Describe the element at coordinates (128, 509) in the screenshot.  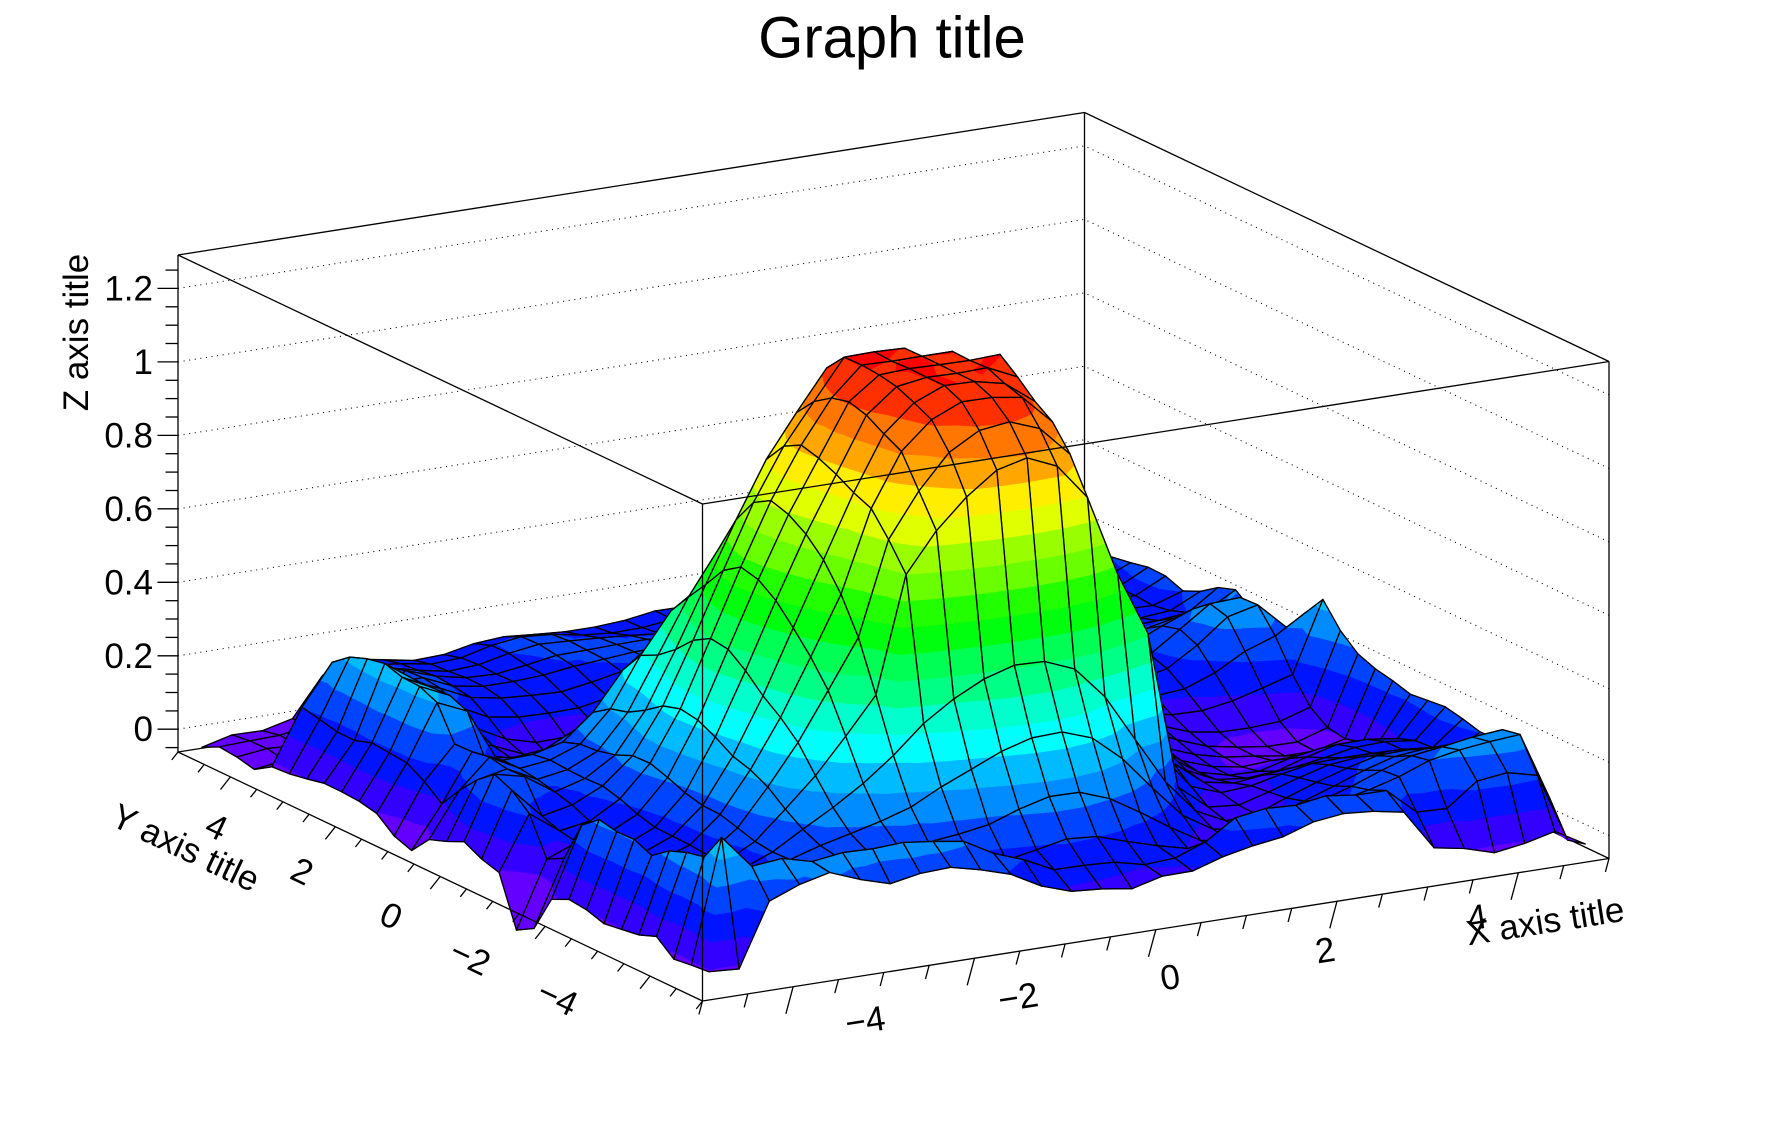
I see `svg-text: 0.6` at that location.